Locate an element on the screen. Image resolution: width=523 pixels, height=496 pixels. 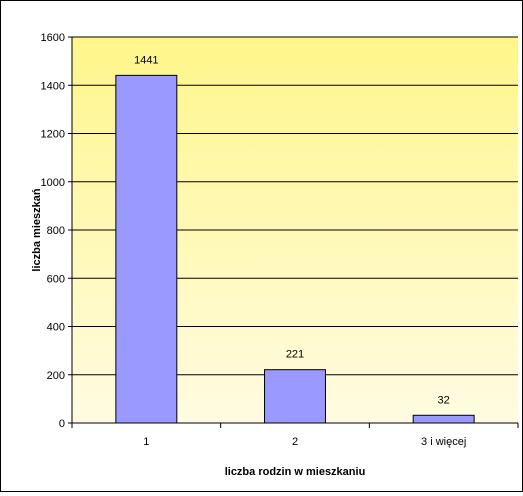
y-tick-label: 600 is located at coordinates (56, 279).